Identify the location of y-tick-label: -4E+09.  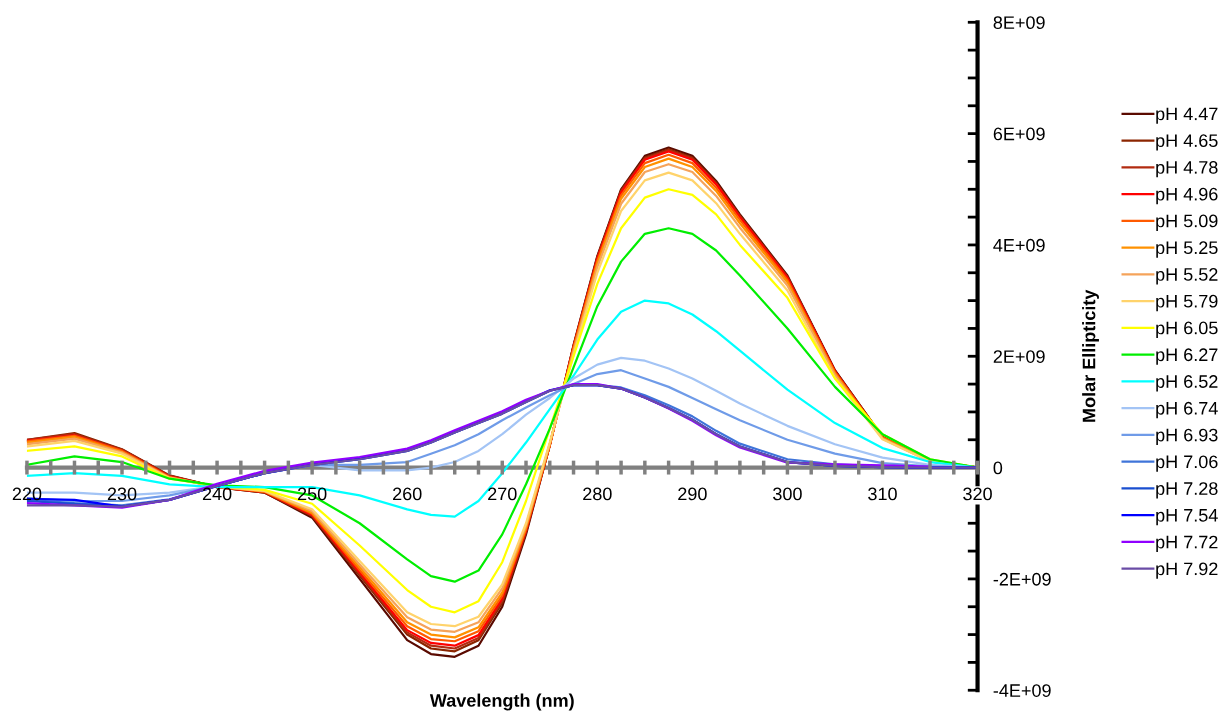
(1022, 690).